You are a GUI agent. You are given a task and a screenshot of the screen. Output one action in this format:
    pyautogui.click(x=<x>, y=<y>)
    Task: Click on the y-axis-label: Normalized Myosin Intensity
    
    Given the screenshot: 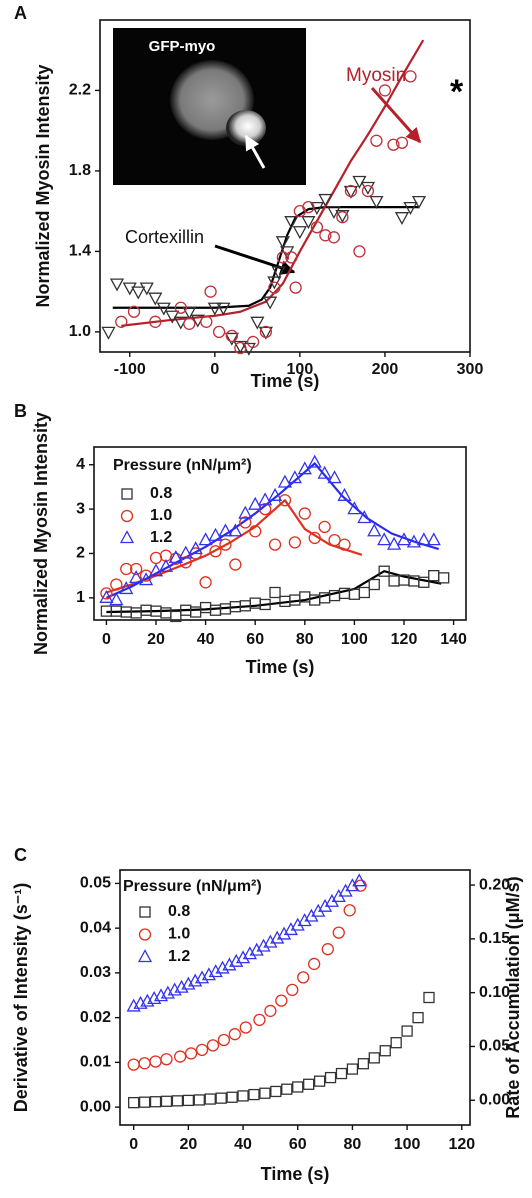 What is the action you would take?
    pyautogui.click(x=41, y=533)
    